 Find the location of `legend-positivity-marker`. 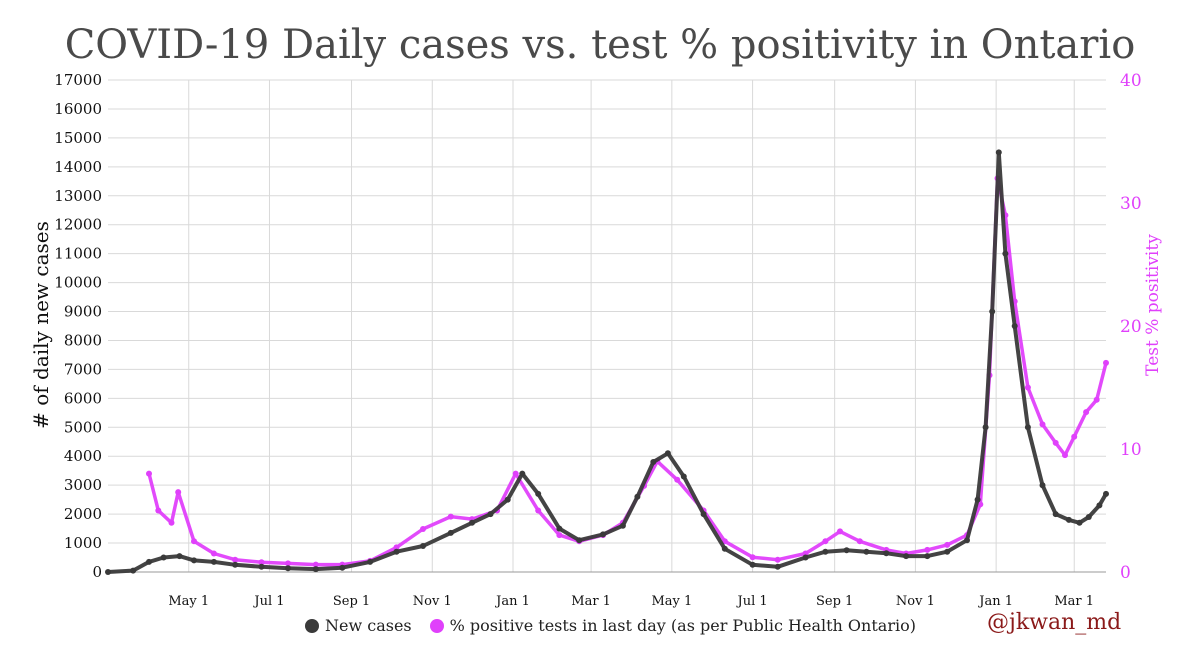

legend-positivity-marker is located at coordinates (436, 625).